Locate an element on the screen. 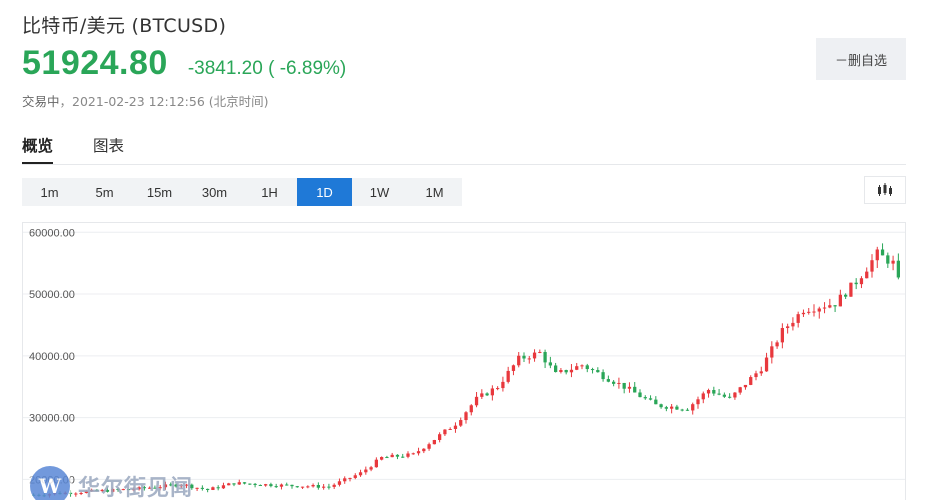  candlestick-icon is located at coordinates (885, 189).